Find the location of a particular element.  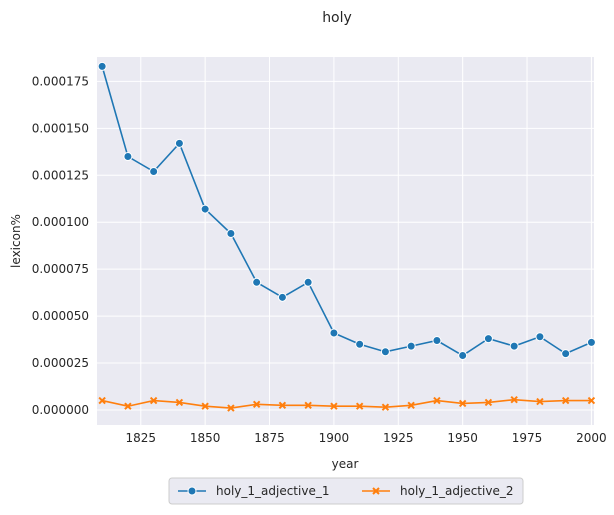

y-axis-label: lexicon% is located at coordinates (16, 241).